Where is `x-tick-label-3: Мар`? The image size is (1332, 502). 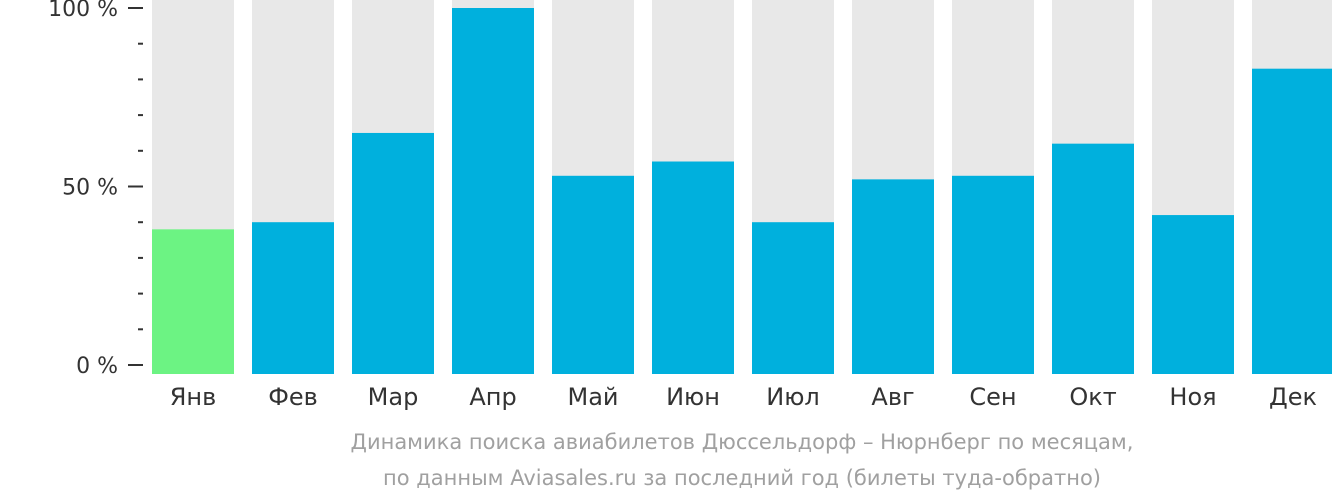
x-tick-label-3: Мар is located at coordinates (393, 397).